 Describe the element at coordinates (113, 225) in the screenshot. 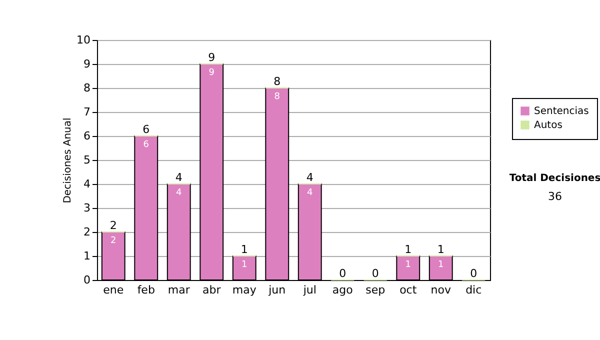

I see `total-label: 2` at that location.